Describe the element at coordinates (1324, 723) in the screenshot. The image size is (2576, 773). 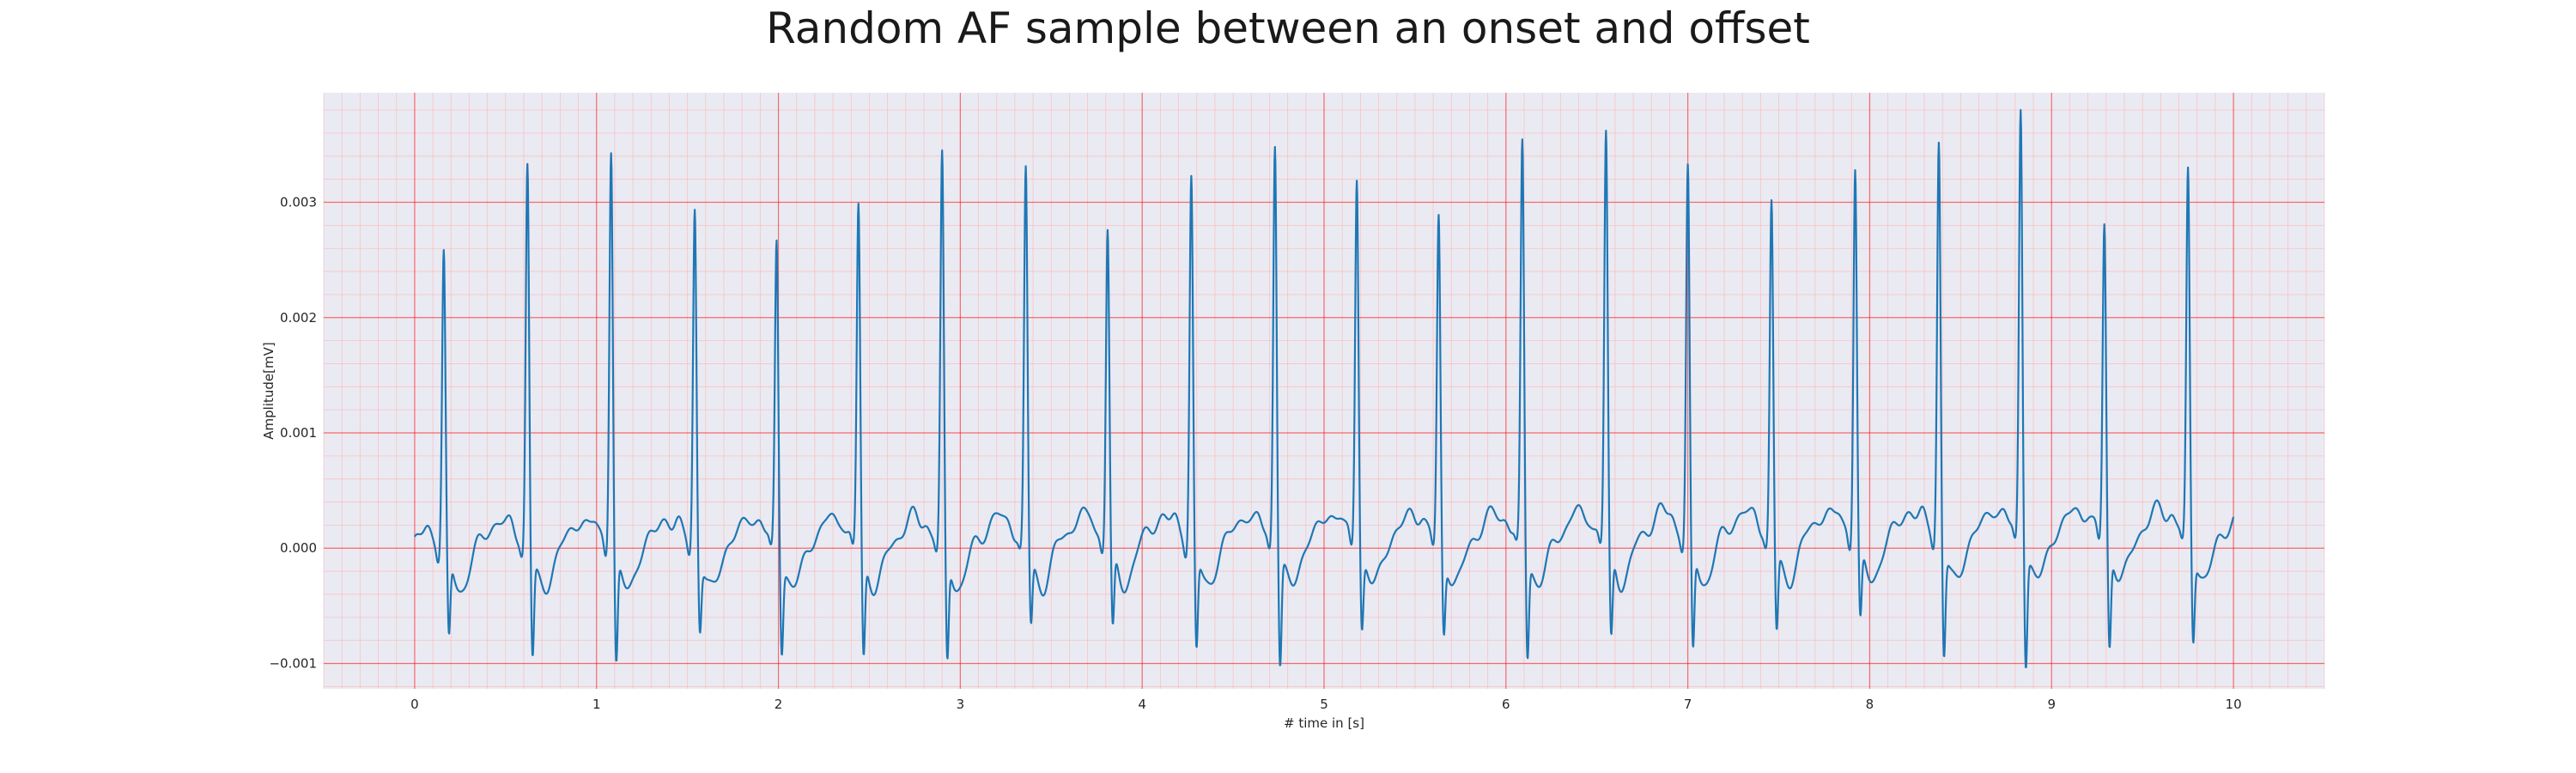
I see `x-axis-label: # time in [s]` at that location.